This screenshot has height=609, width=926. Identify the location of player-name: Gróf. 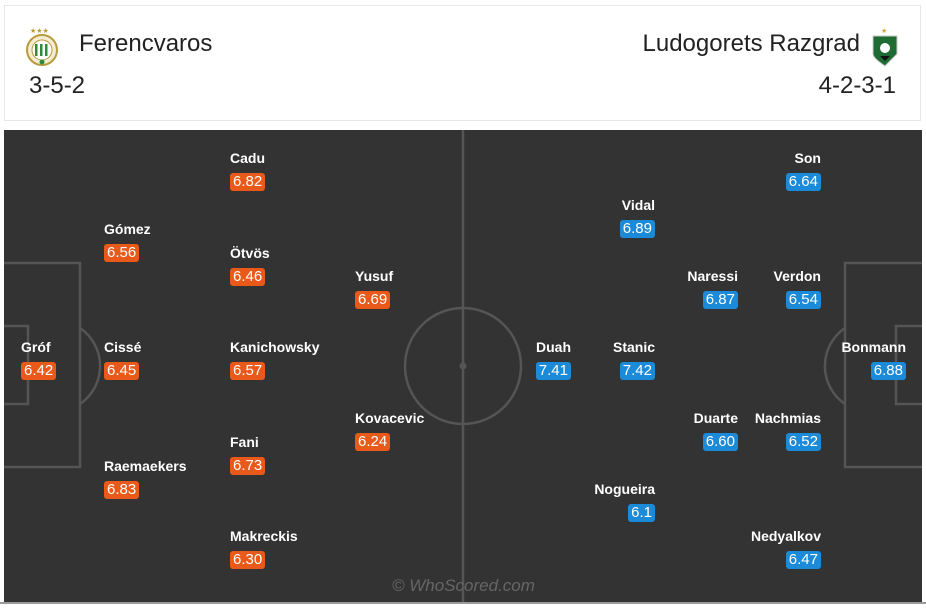
(36, 347).